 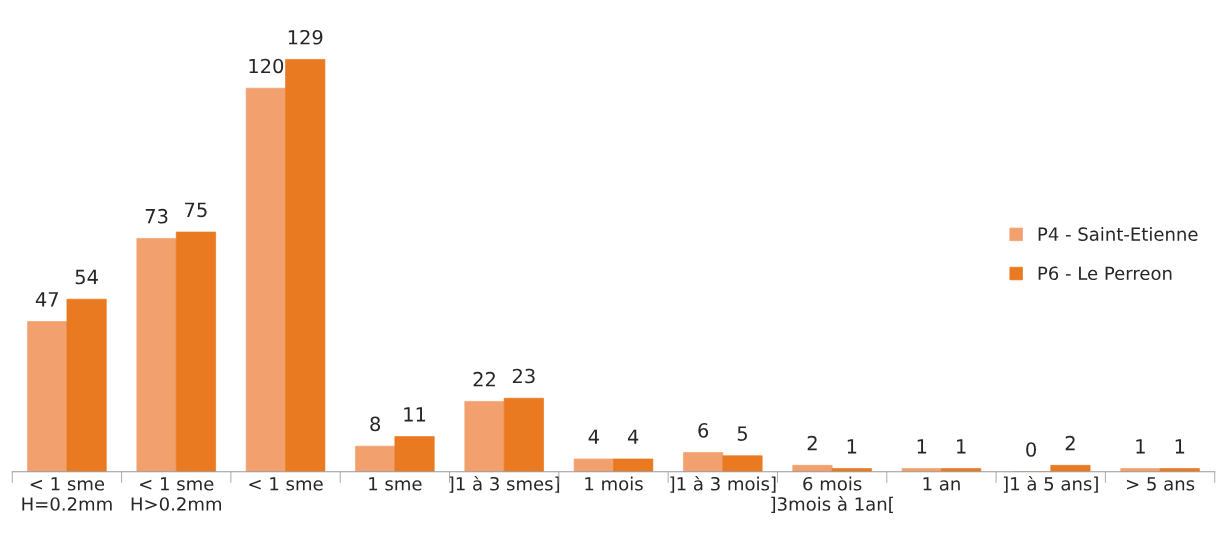 I want to click on x-tick-label: ]1 à 3 smes], so click(x=504, y=484).